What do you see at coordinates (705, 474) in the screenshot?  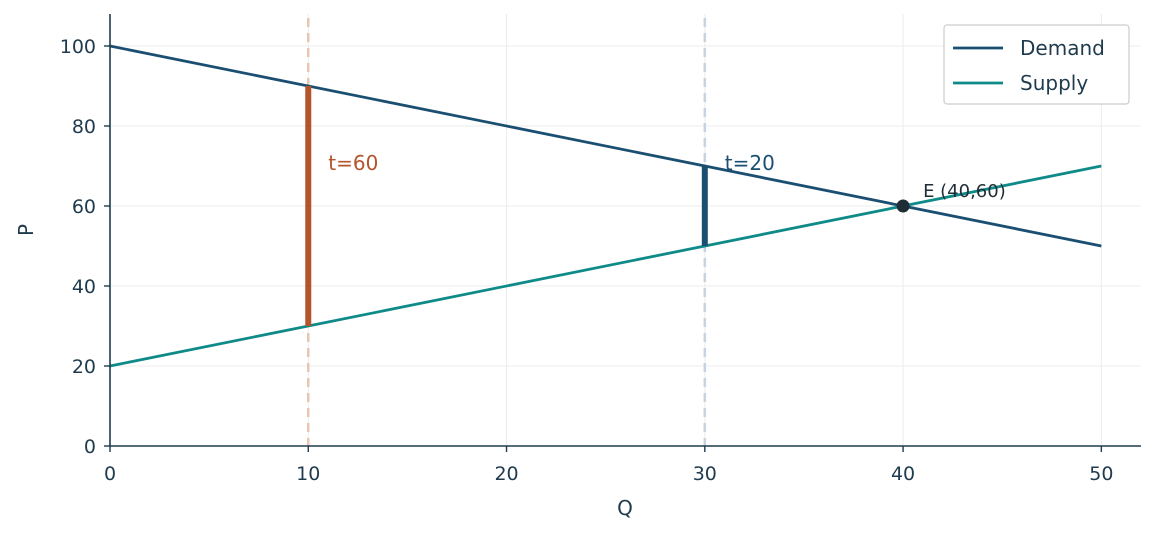 I see `x-tick-label-30: 30` at bounding box center [705, 474].